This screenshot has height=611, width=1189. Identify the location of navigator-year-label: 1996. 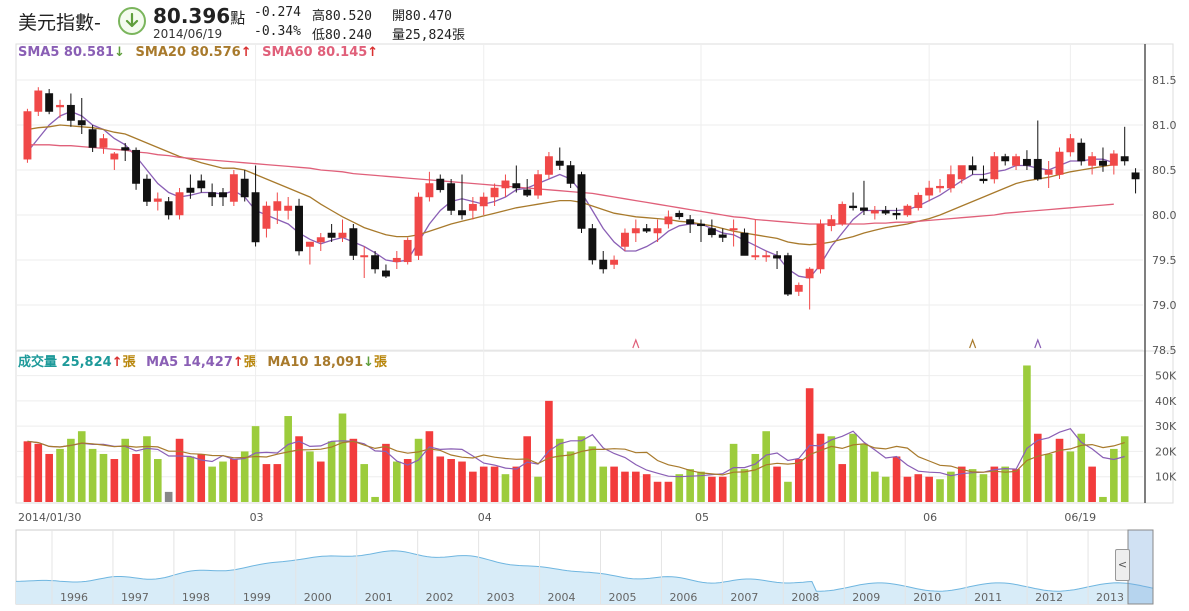
(74, 597).